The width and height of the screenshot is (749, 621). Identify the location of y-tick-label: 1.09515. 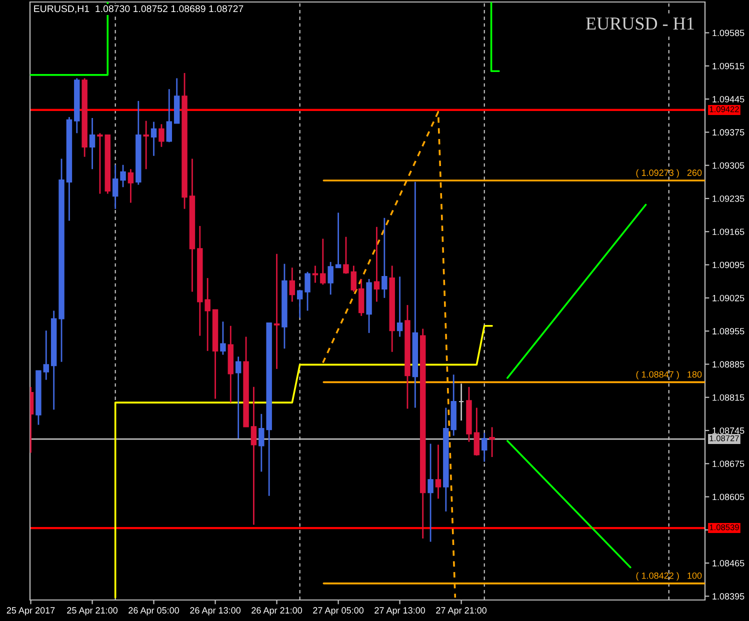
(728, 66).